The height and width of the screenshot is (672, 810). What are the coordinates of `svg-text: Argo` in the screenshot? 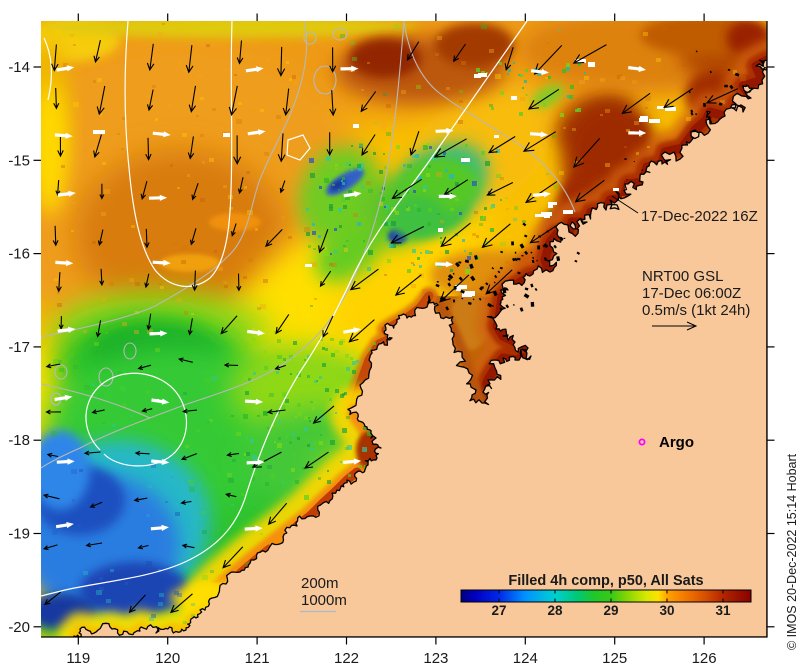 It's located at (676, 442).